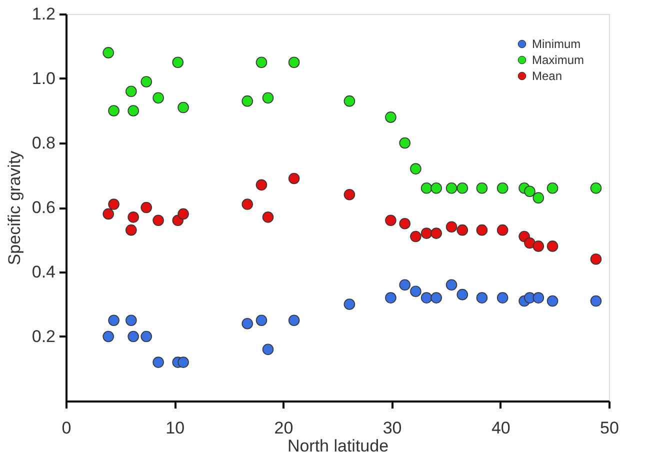  I want to click on y-tick-label: 1.2, so click(44, 14).